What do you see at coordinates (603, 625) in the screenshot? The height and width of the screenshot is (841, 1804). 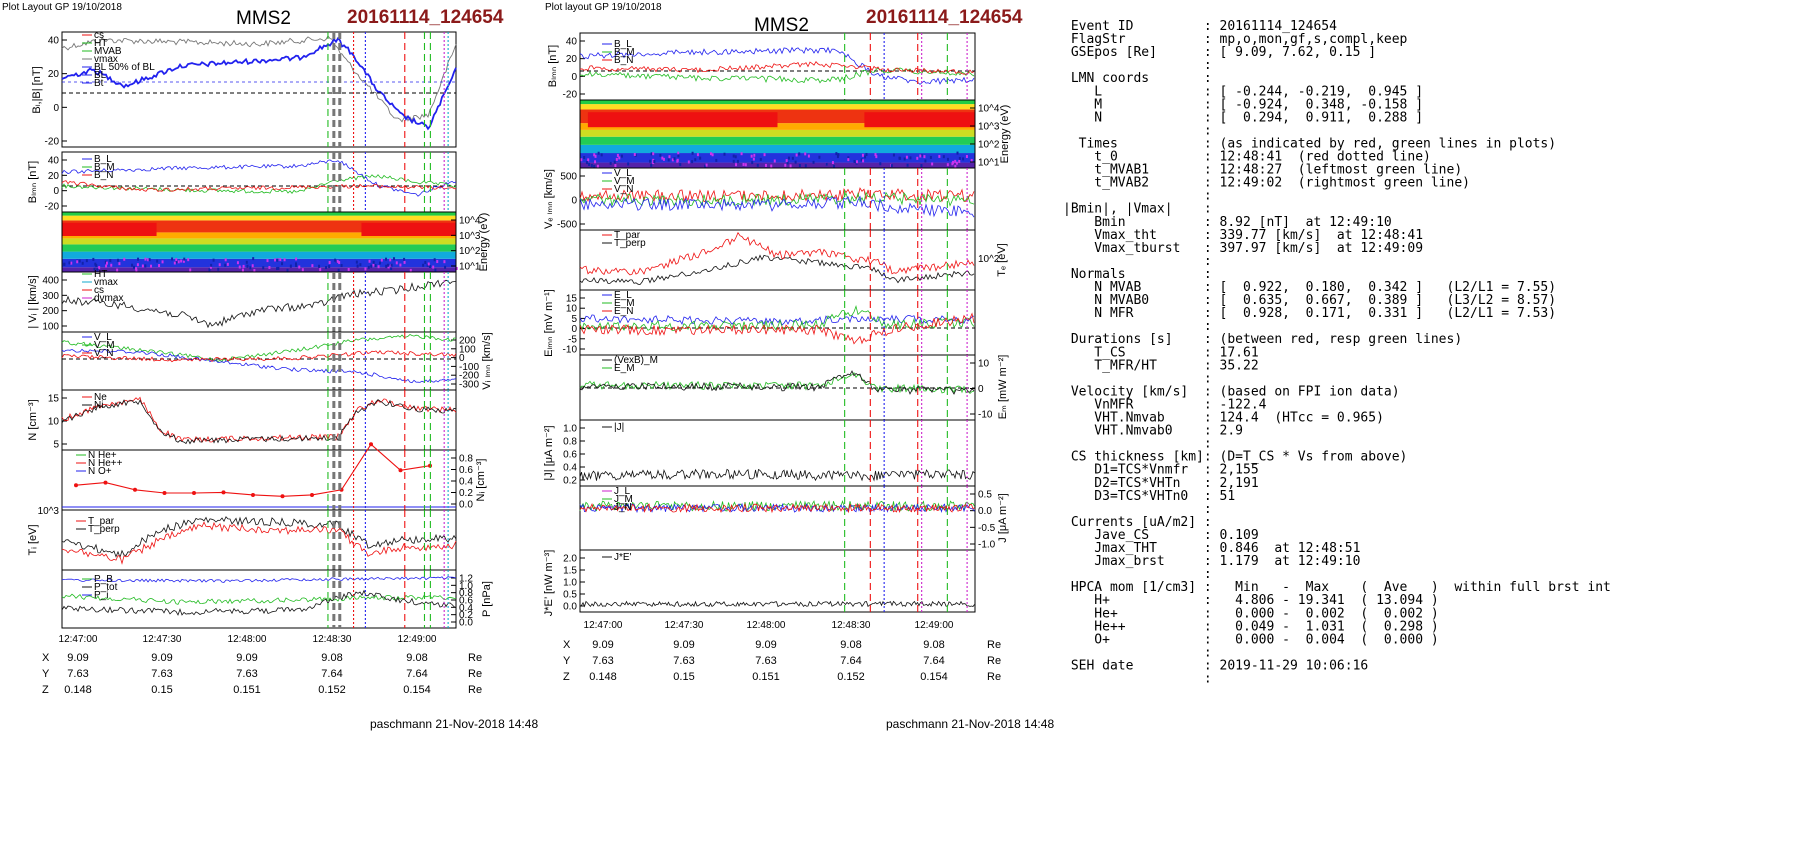 I see `mid-time-tick: 12:47:00` at bounding box center [603, 625].